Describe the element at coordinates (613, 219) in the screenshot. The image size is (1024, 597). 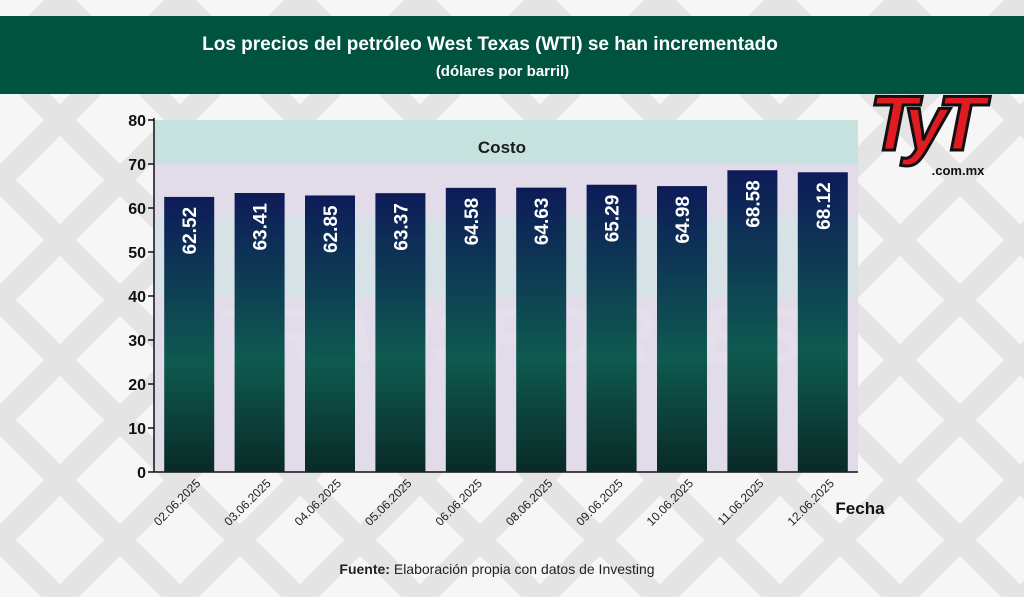
I see `bar-value-label: 65.29` at that location.